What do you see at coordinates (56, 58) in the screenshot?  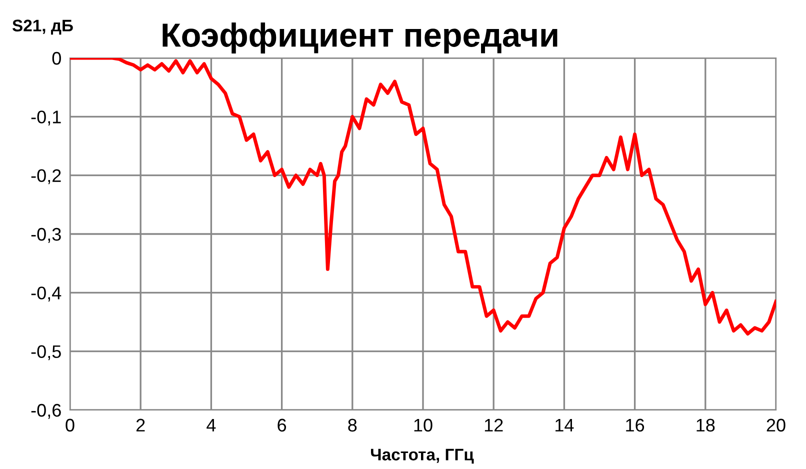 I see `y-tick-label: 0` at bounding box center [56, 58].